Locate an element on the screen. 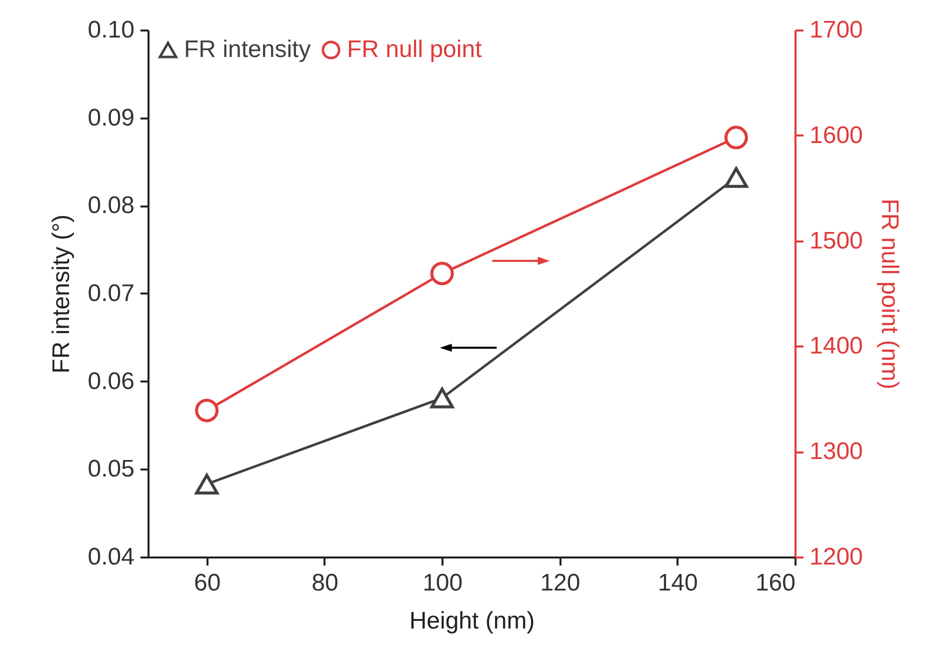 The height and width of the screenshot is (670, 944). y-tick-label: 0.08 is located at coordinates (111, 206).